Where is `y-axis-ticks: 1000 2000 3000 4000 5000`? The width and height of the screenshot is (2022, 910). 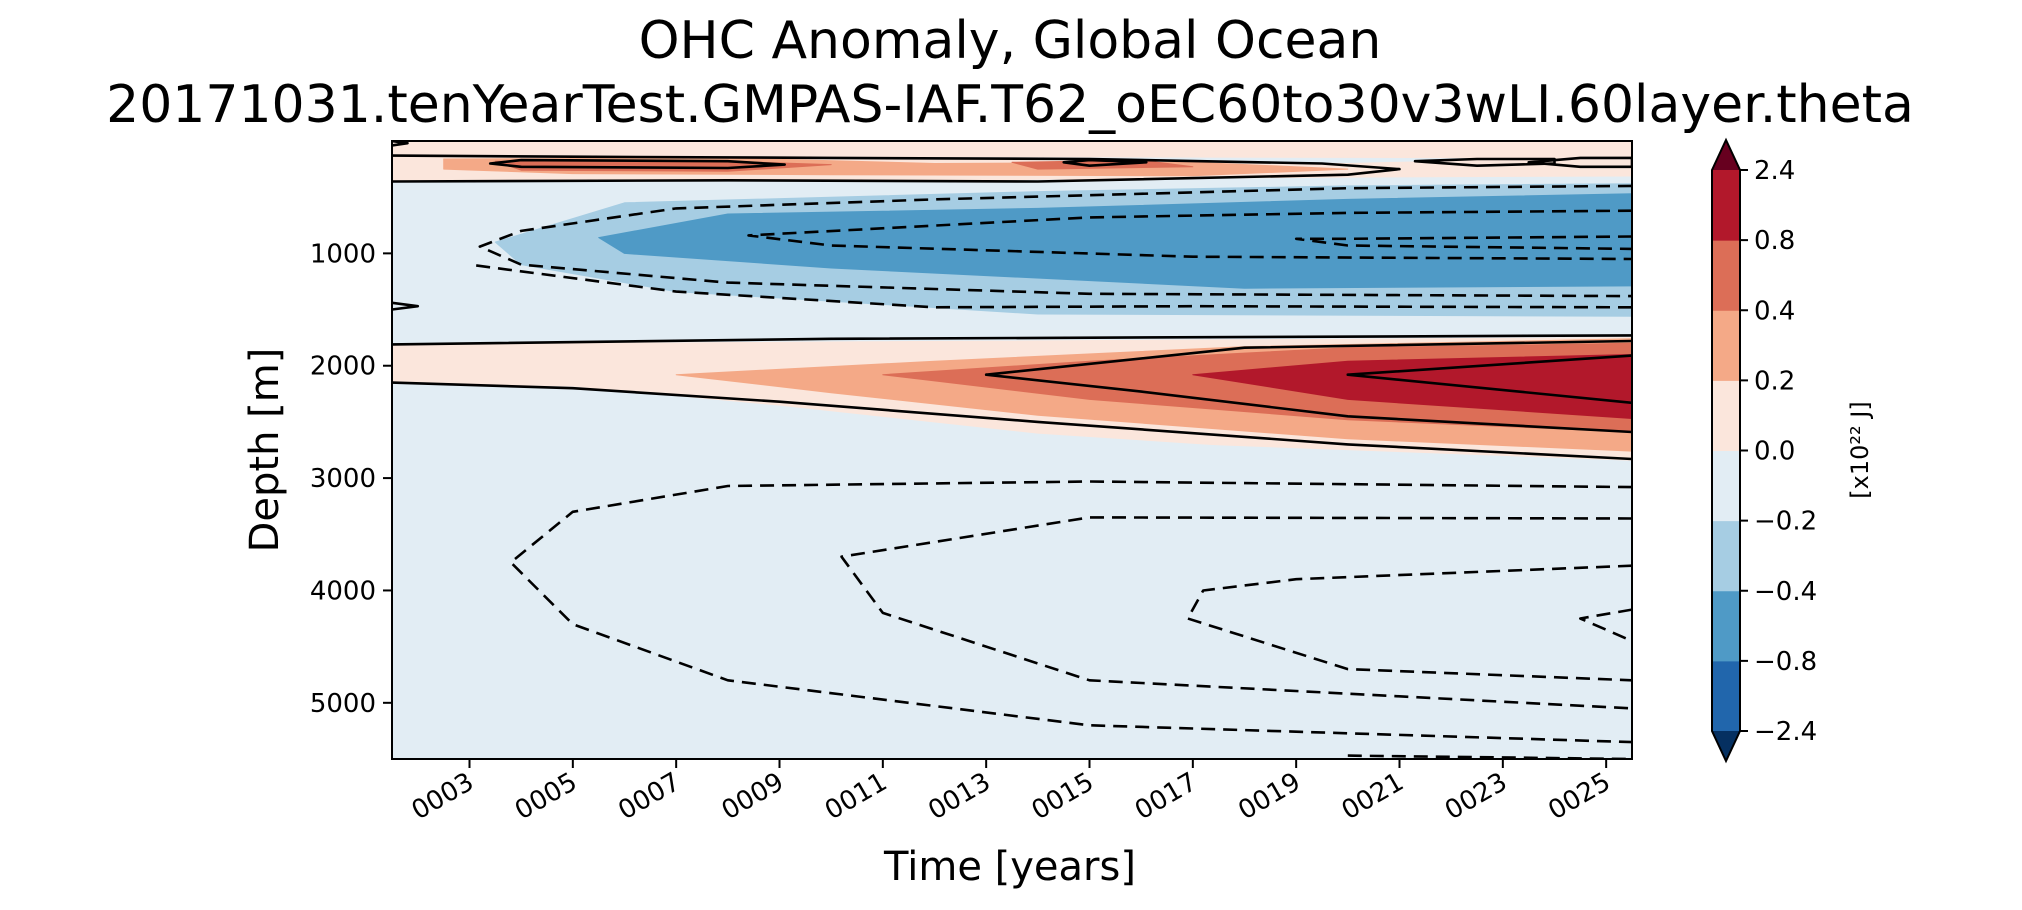
y-axis-ticks: 1000 2000 3000 4000 5000 is located at coordinates (351, 479).